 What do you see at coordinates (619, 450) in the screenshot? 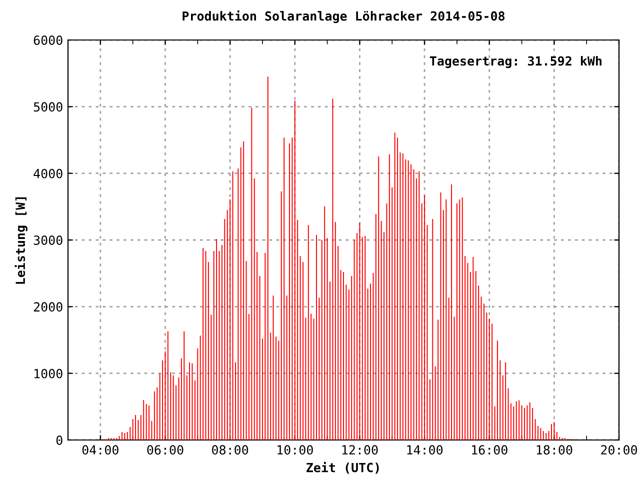
I see `x-tick-label: 20:00` at bounding box center [619, 450].